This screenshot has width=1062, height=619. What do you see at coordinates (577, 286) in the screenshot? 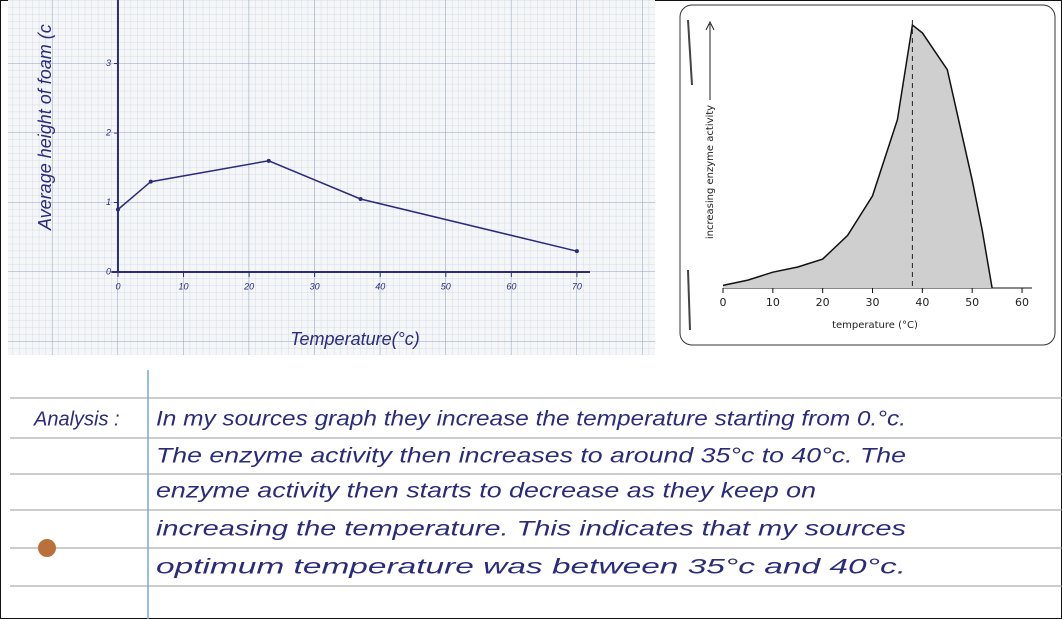
I see `x-tick-label: 70` at bounding box center [577, 286].